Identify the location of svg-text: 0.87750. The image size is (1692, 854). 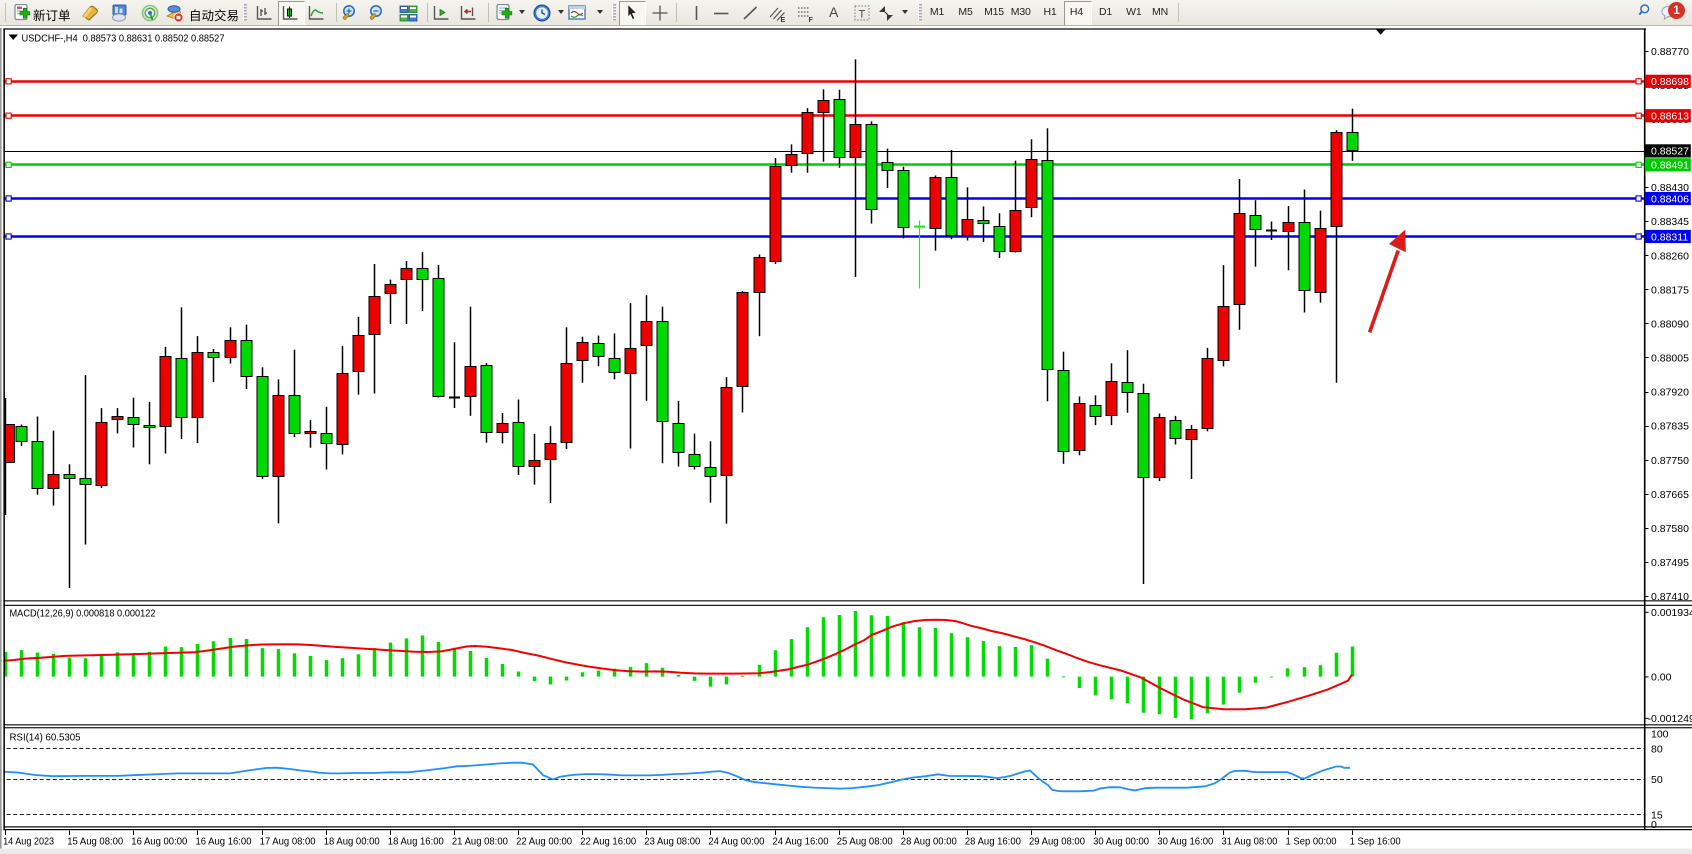
(1670, 461).